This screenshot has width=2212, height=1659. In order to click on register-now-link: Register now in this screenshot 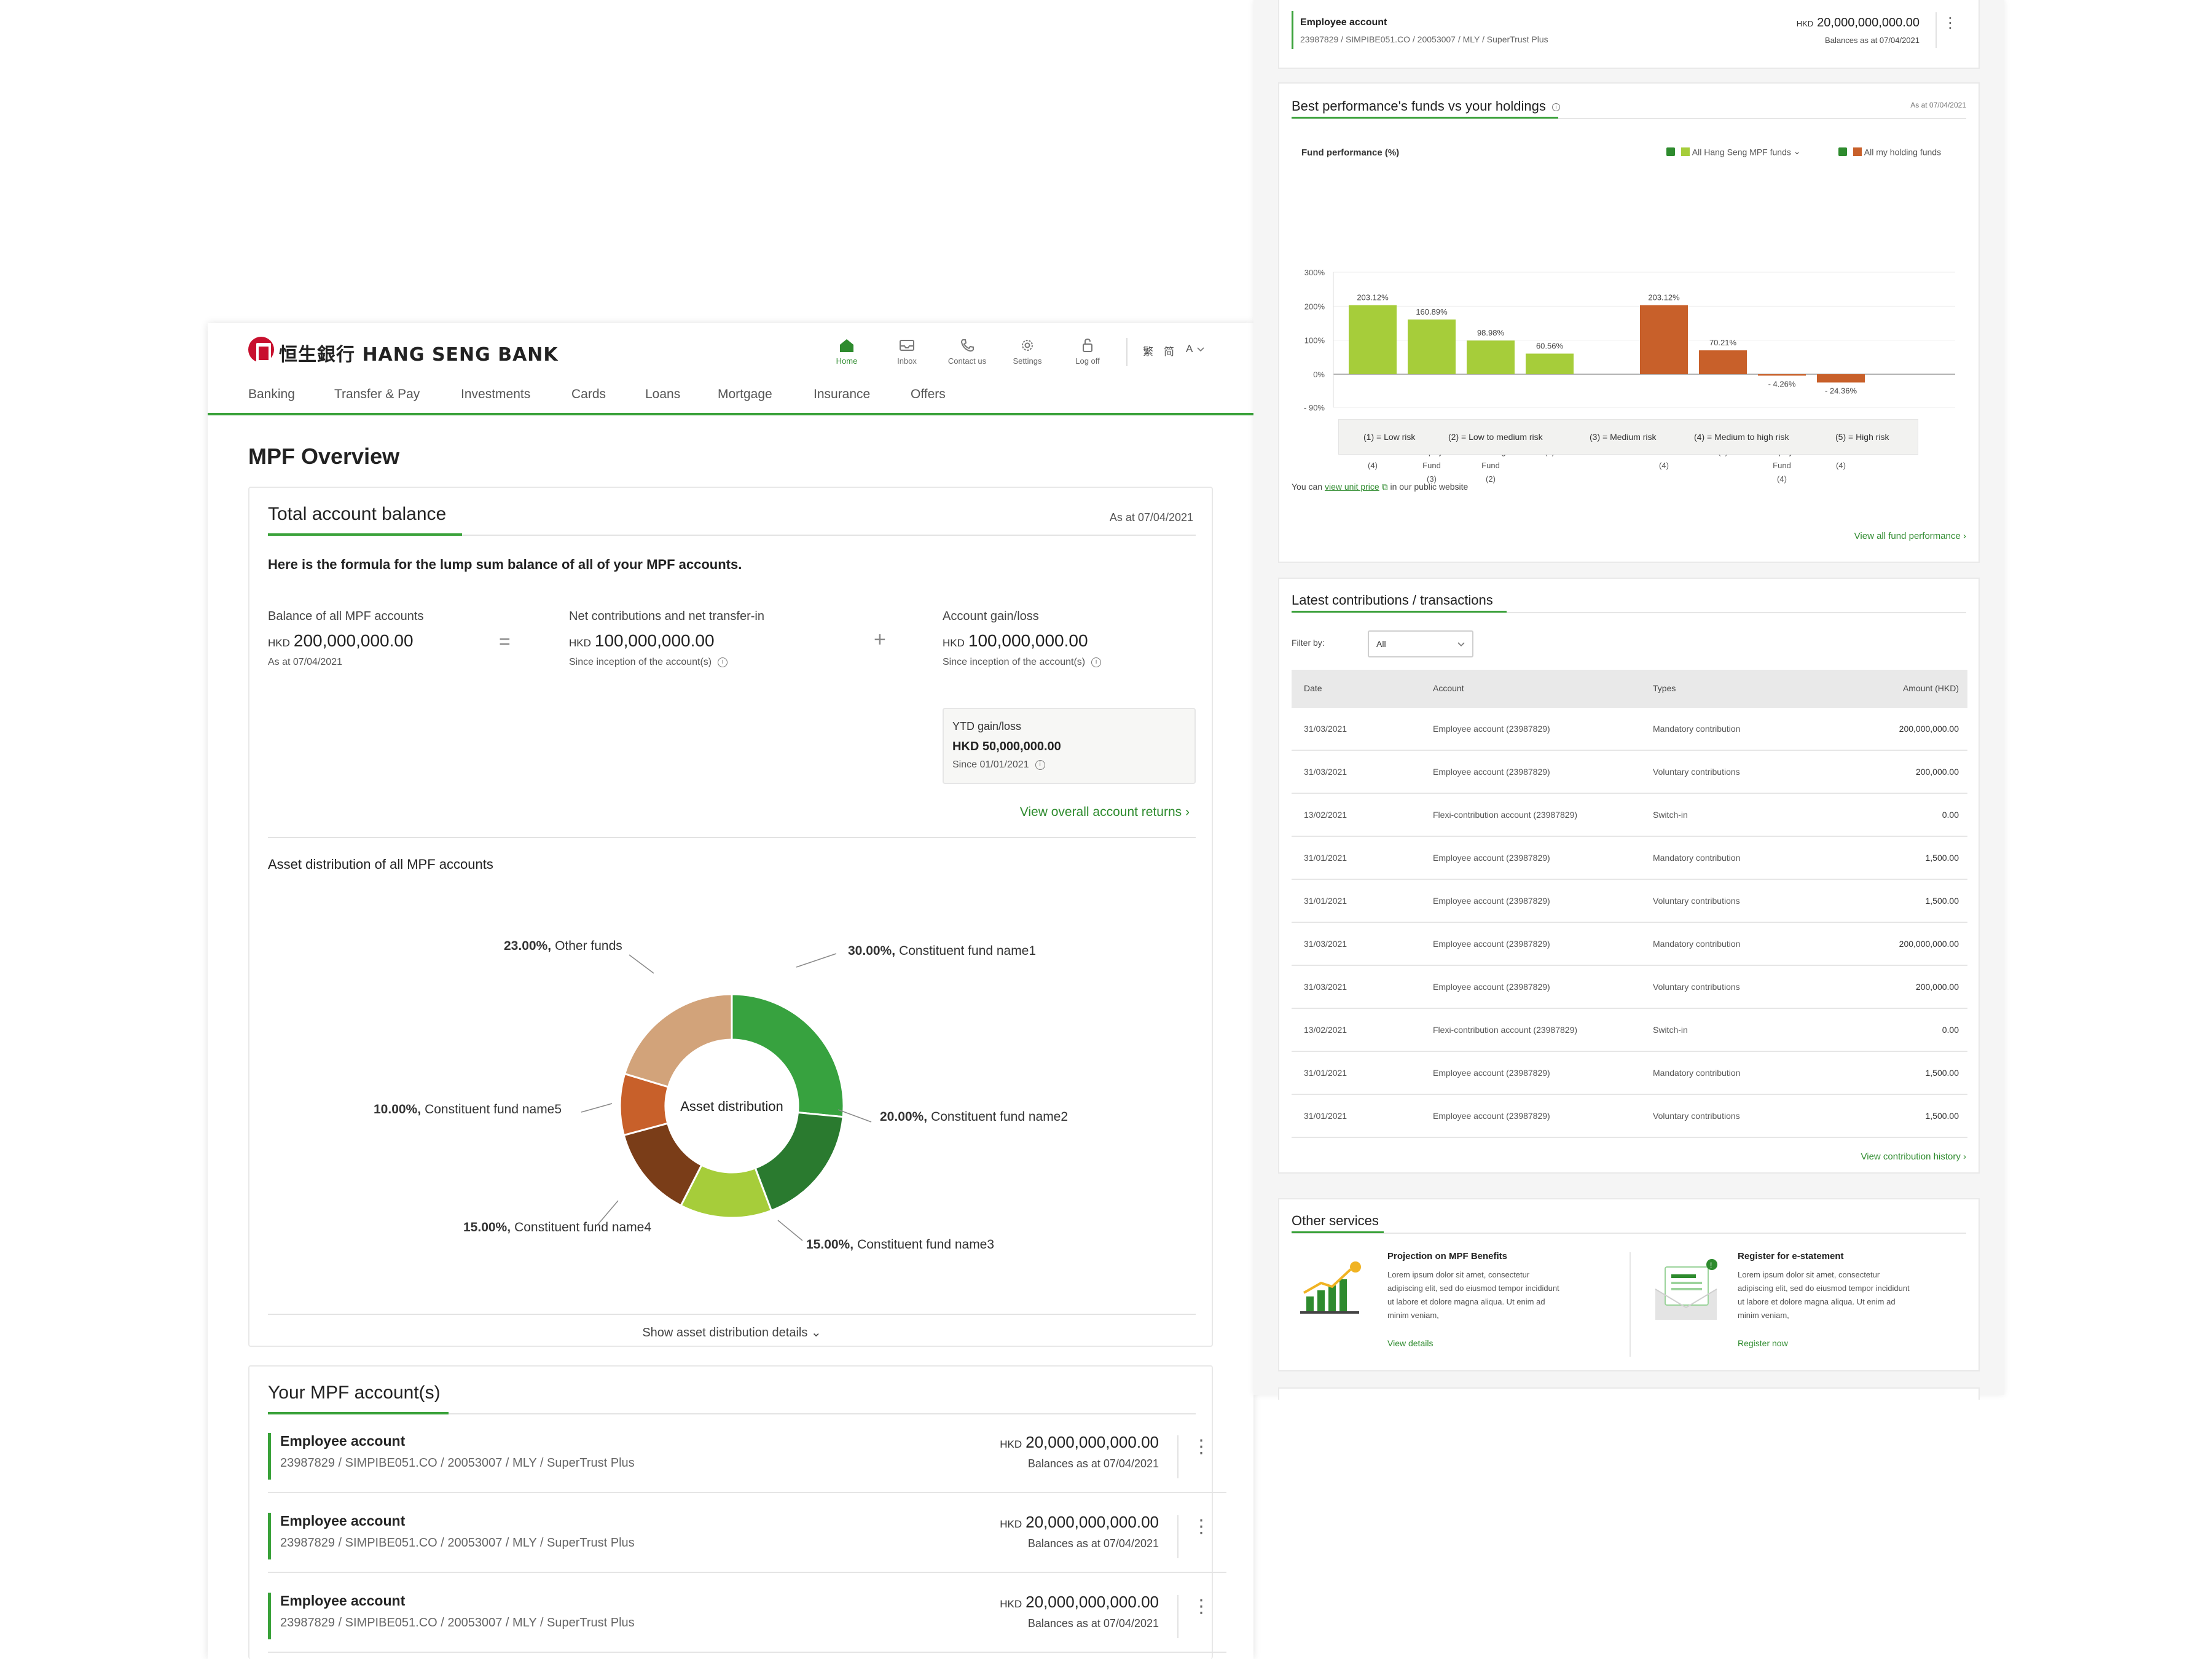, I will do `click(1763, 1343)`.